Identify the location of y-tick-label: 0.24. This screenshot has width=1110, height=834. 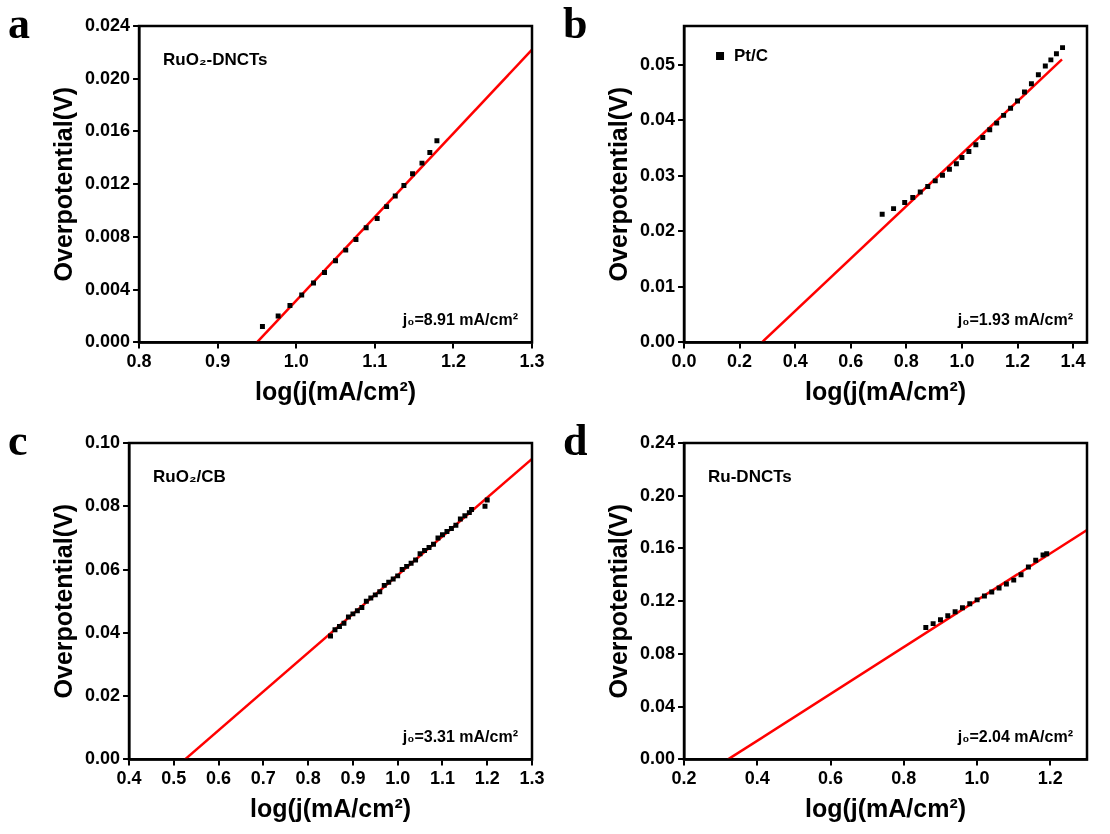
(657, 441).